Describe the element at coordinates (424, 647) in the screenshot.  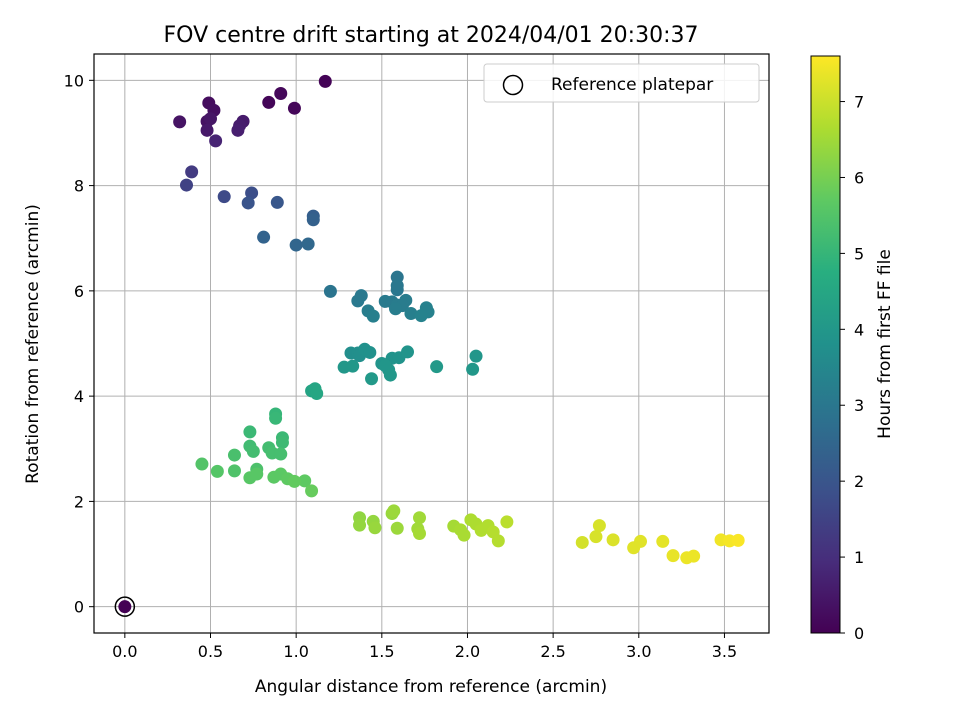
I see `x-axis-ticks: 0.0 0.5 1.0 1.5 2.0 2.5 3.0 3.5` at that location.